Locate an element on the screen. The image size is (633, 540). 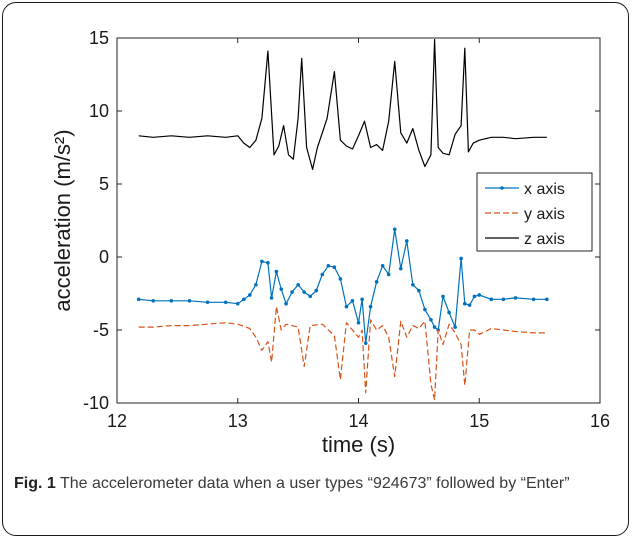
x-tick-label: 14 is located at coordinates (358, 421).